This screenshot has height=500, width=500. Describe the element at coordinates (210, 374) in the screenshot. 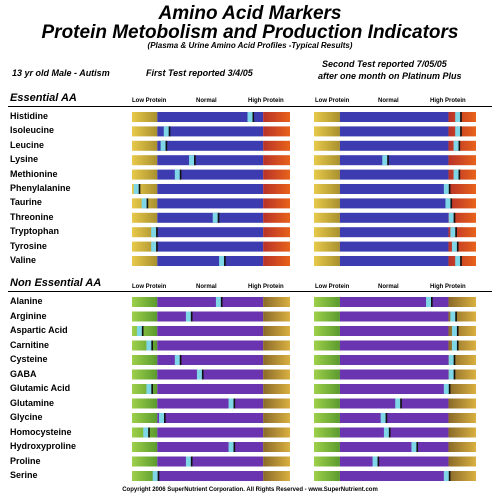

I see `bar-normal-first-gaba` at that location.